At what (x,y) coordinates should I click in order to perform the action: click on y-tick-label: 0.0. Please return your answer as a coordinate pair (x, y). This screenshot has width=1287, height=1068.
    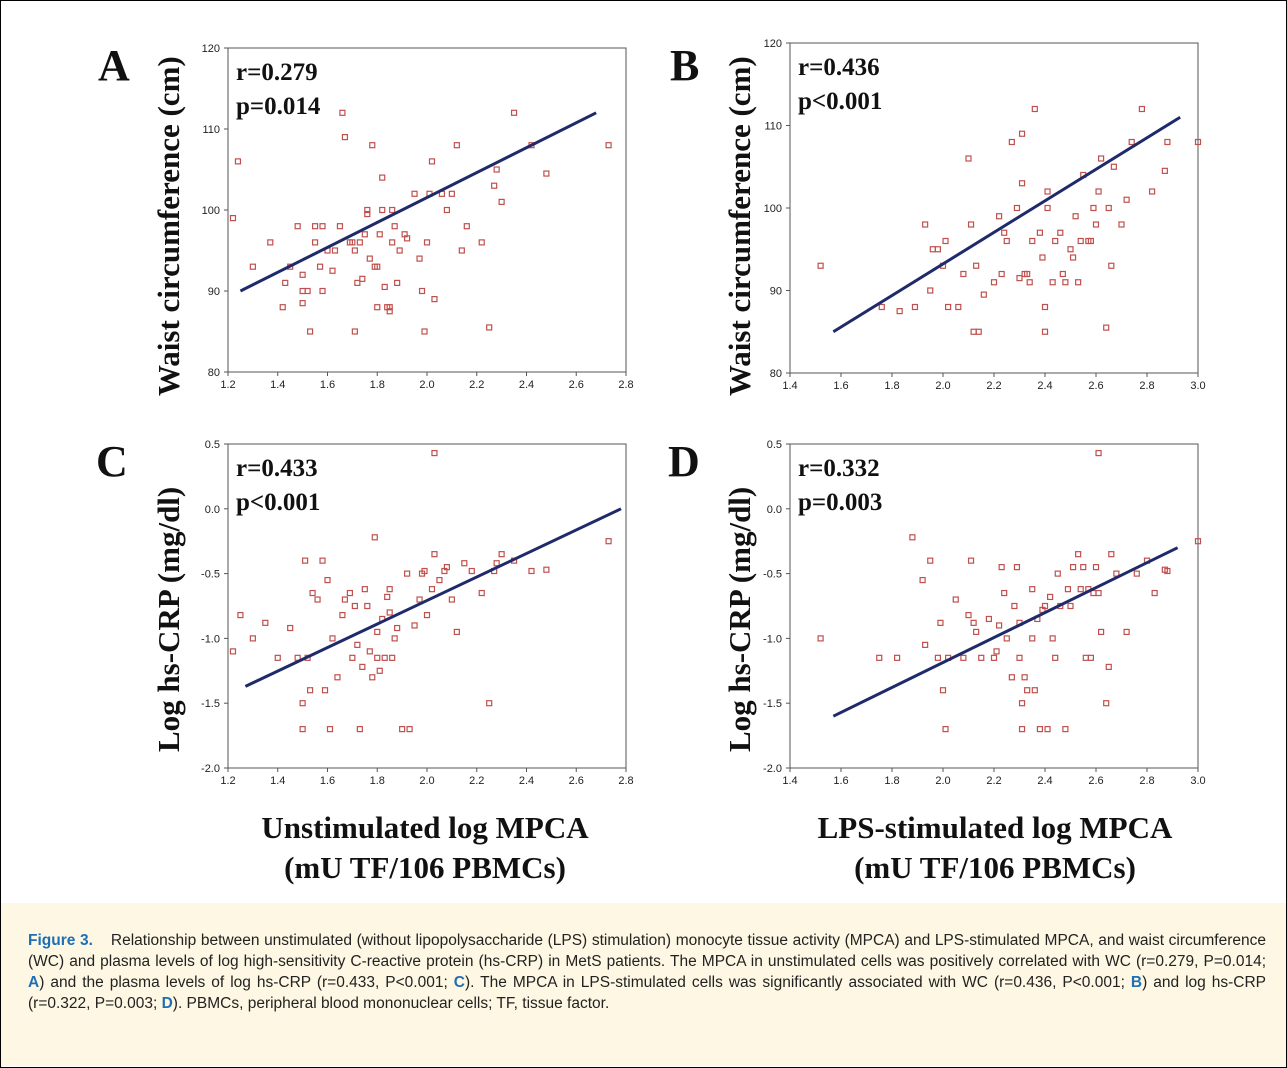
    Looking at the image, I should click on (774, 510).